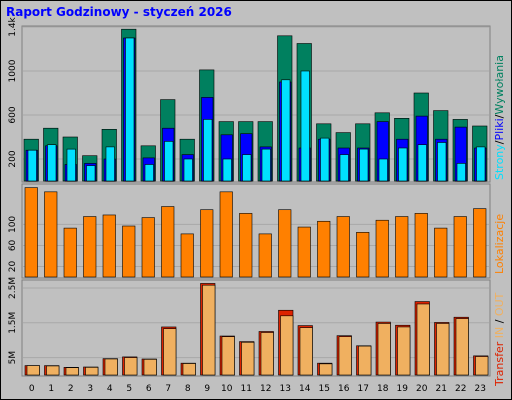  Describe the element at coordinates (442, 162) in the screenshot. I see `bar-wywołania-21` at that location.